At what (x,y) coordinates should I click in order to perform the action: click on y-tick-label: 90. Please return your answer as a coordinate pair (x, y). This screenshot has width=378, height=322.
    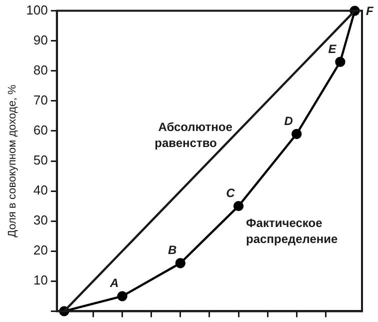
    Looking at the image, I should click on (40, 40).